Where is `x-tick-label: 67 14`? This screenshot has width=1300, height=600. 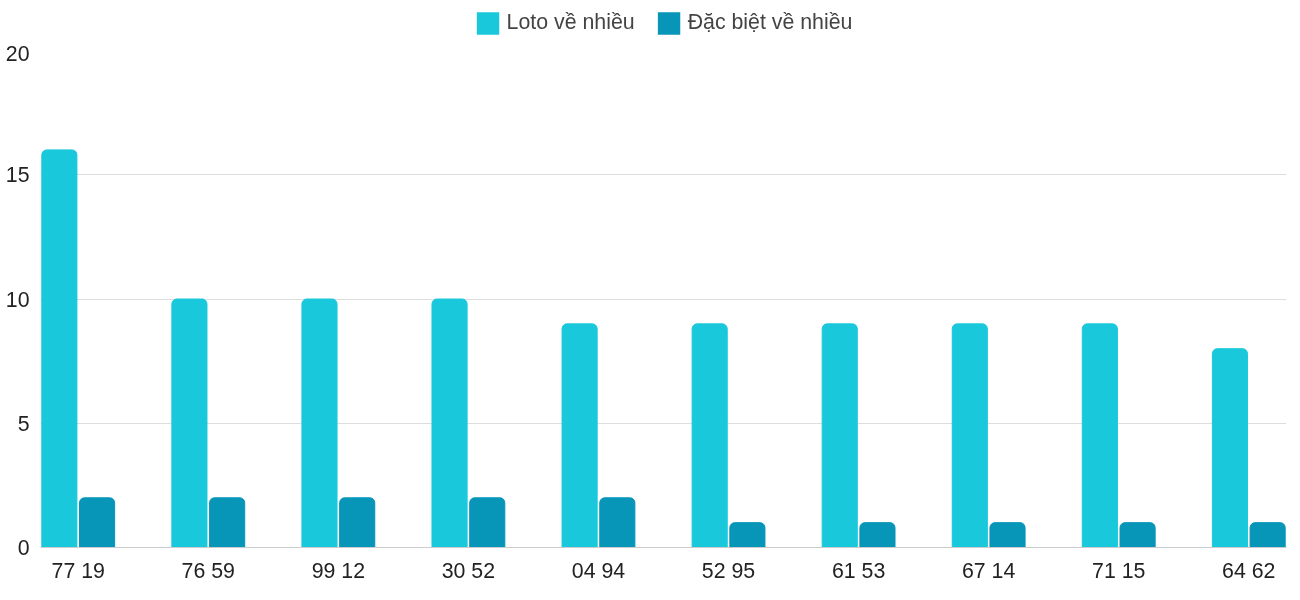
x-tick-label: 67 14 is located at coordinates (988, 570).